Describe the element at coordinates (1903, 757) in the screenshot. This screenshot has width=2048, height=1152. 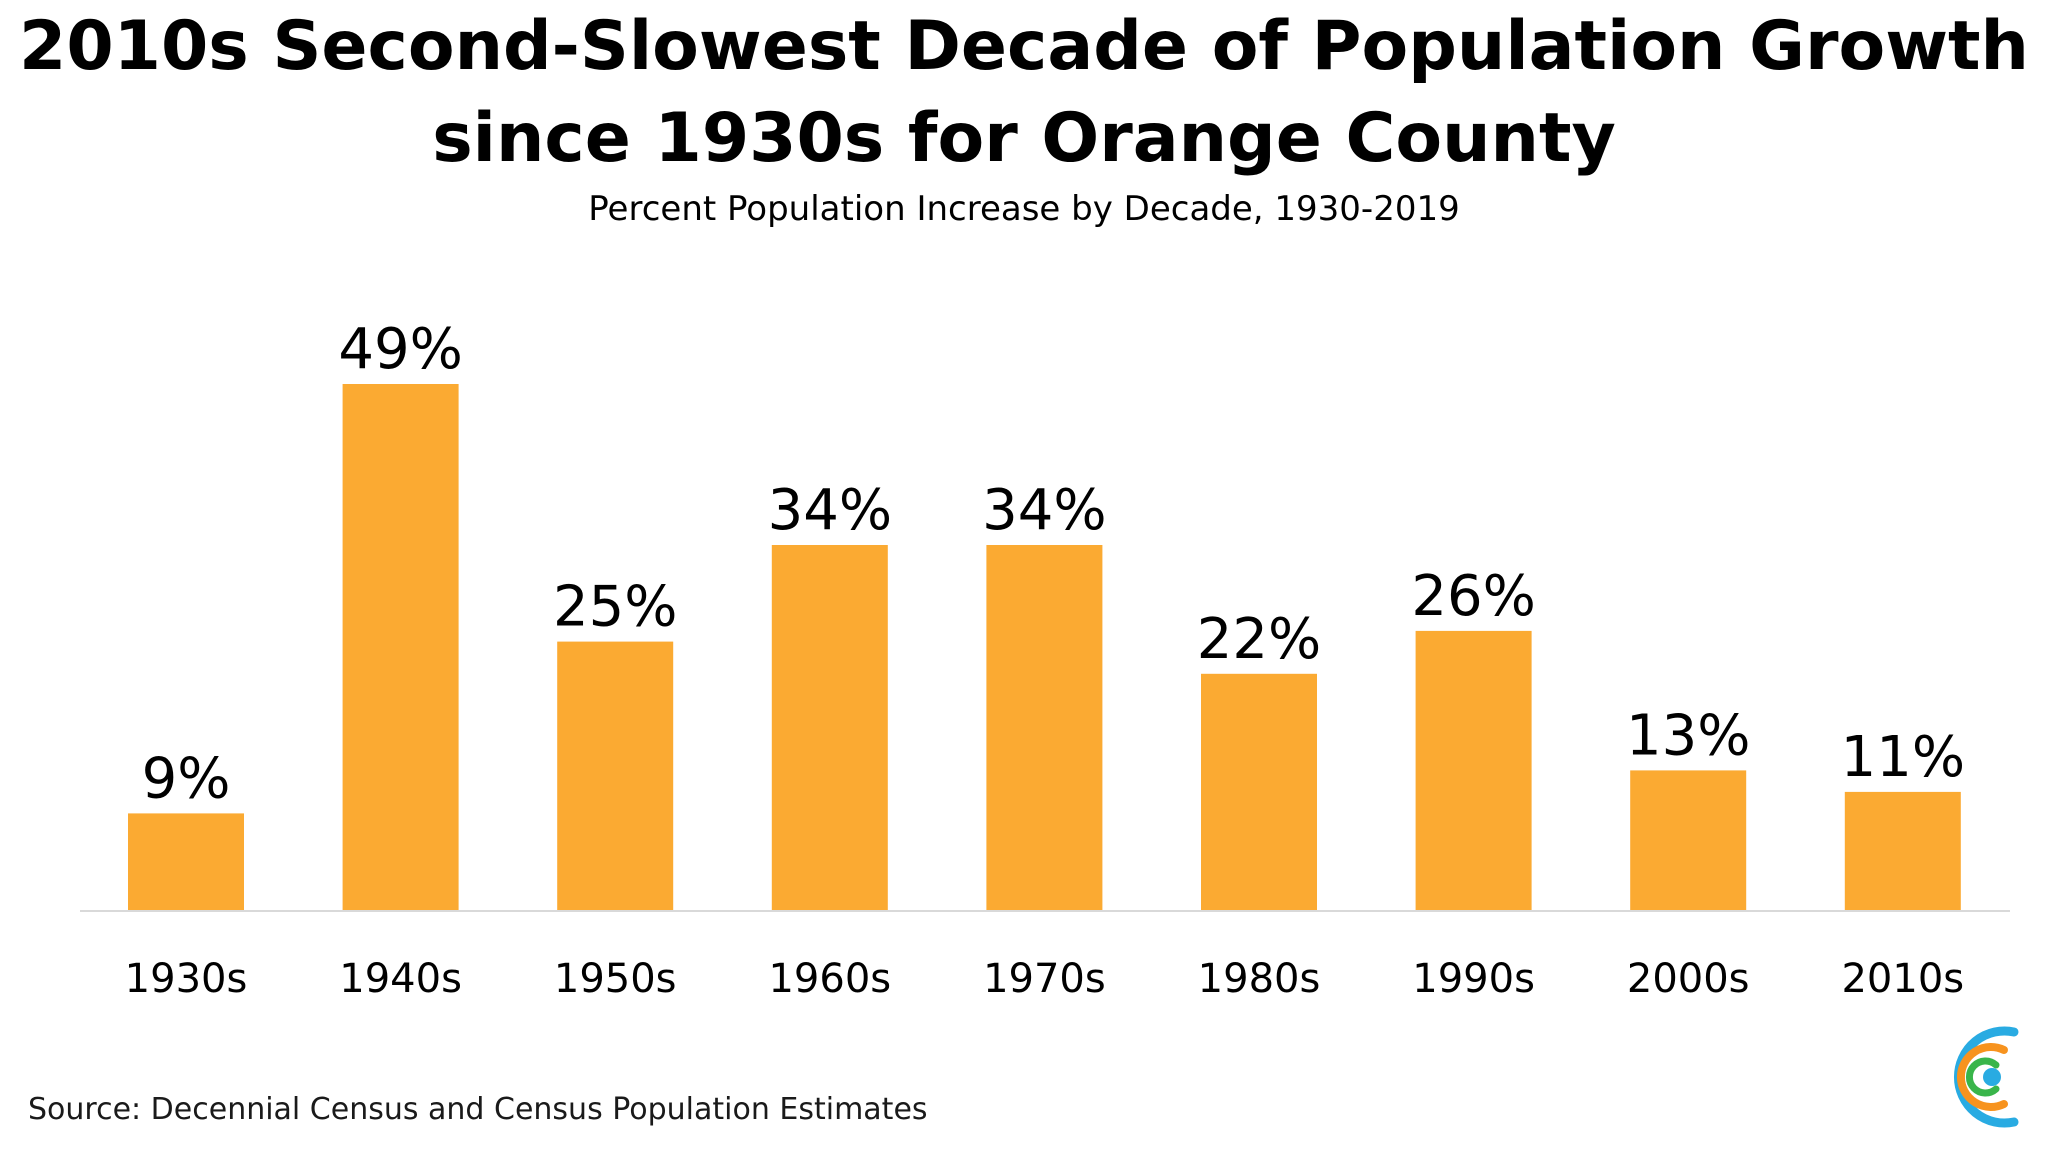
I see `data-label-2010s: 11%` at that location.